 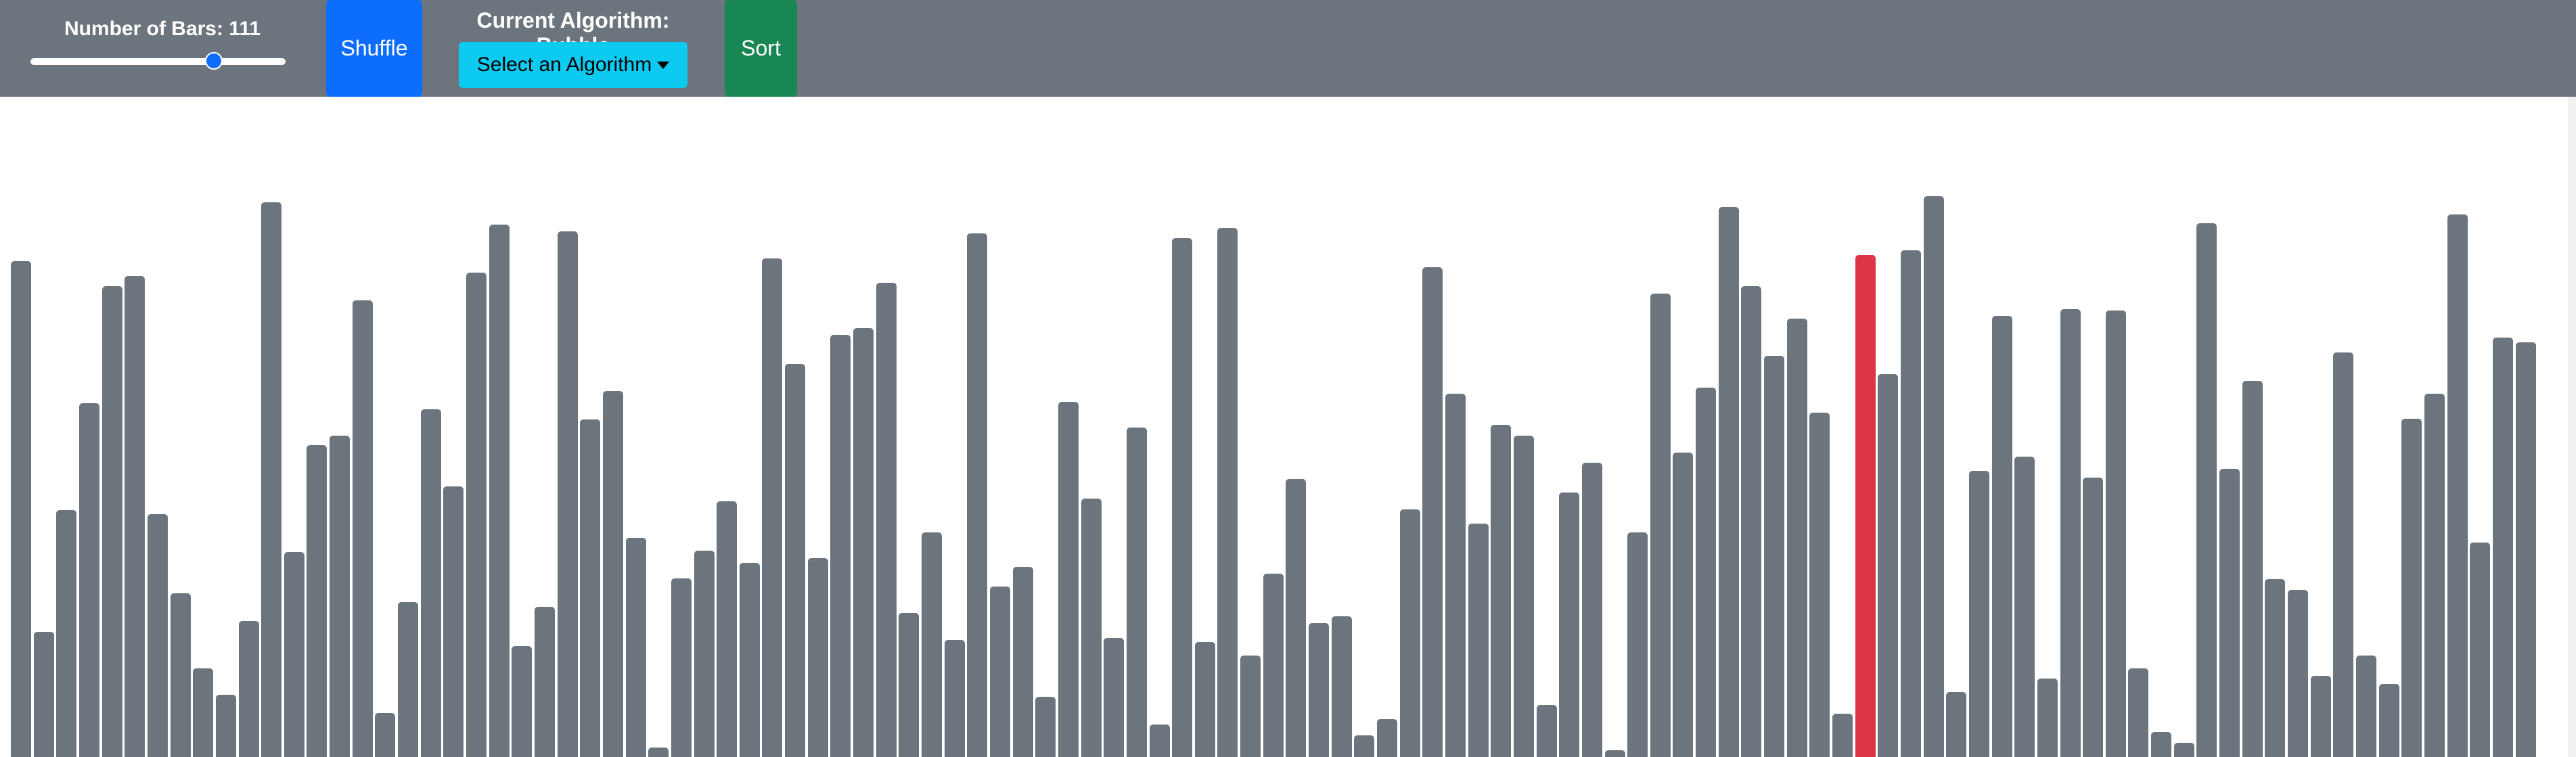 What do you see at coordinates (162, 29) in the screenshot?
I see `bar-count-label: Number of Bars: 111` at bounding box center [162, 29].